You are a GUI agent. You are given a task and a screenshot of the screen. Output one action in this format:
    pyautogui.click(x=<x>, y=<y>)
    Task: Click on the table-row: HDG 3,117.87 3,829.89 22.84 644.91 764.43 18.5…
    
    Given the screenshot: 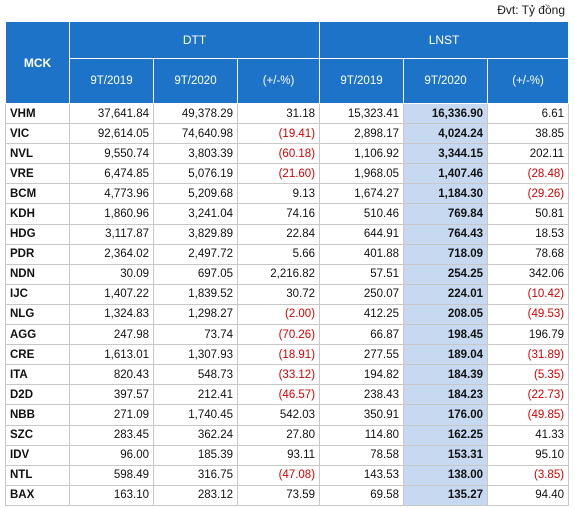 What is the action you would take?
    pyautogui.click(x=287, y=234)
    